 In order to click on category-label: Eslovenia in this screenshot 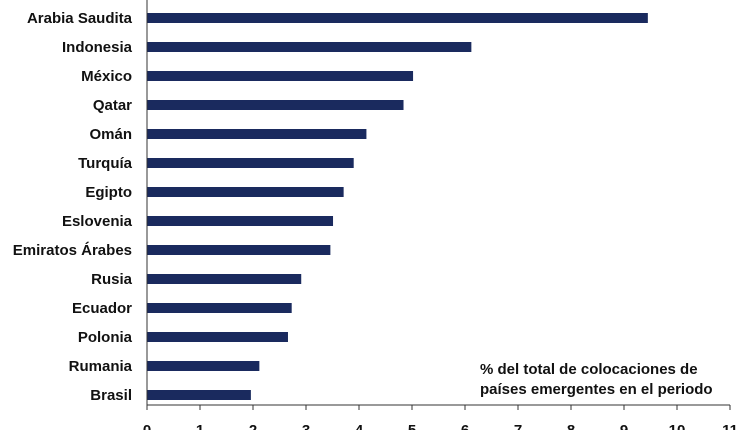, I will do `click(97, 221)`.